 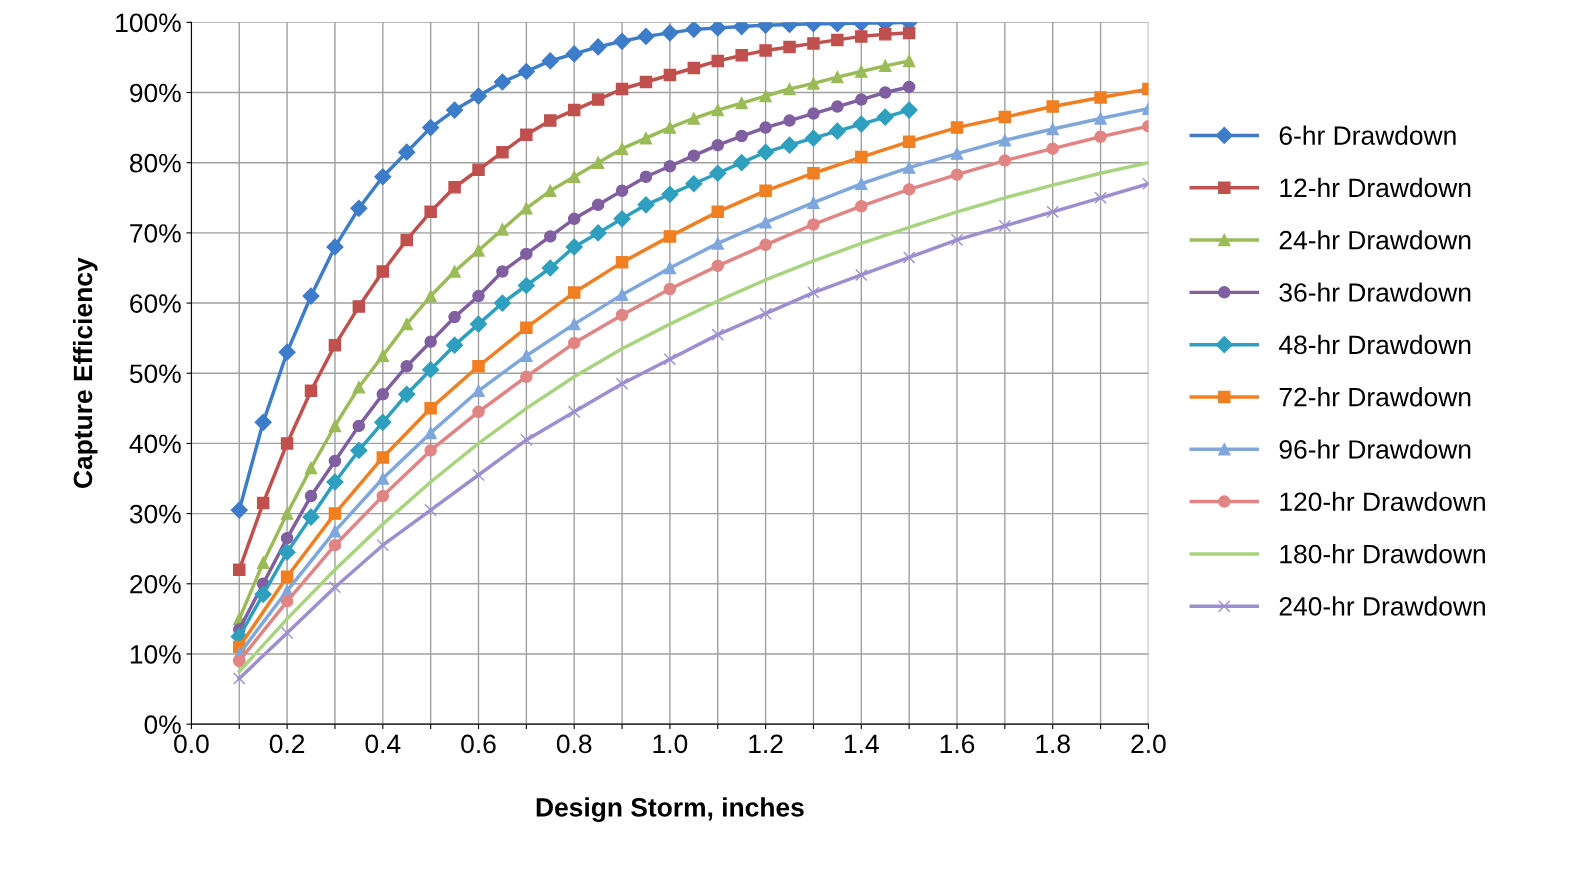 What do you see at coordinates (1148, 744) in the screenshot?
I see `x-tick-label: 2.0` at bounding box center [1148, 744].